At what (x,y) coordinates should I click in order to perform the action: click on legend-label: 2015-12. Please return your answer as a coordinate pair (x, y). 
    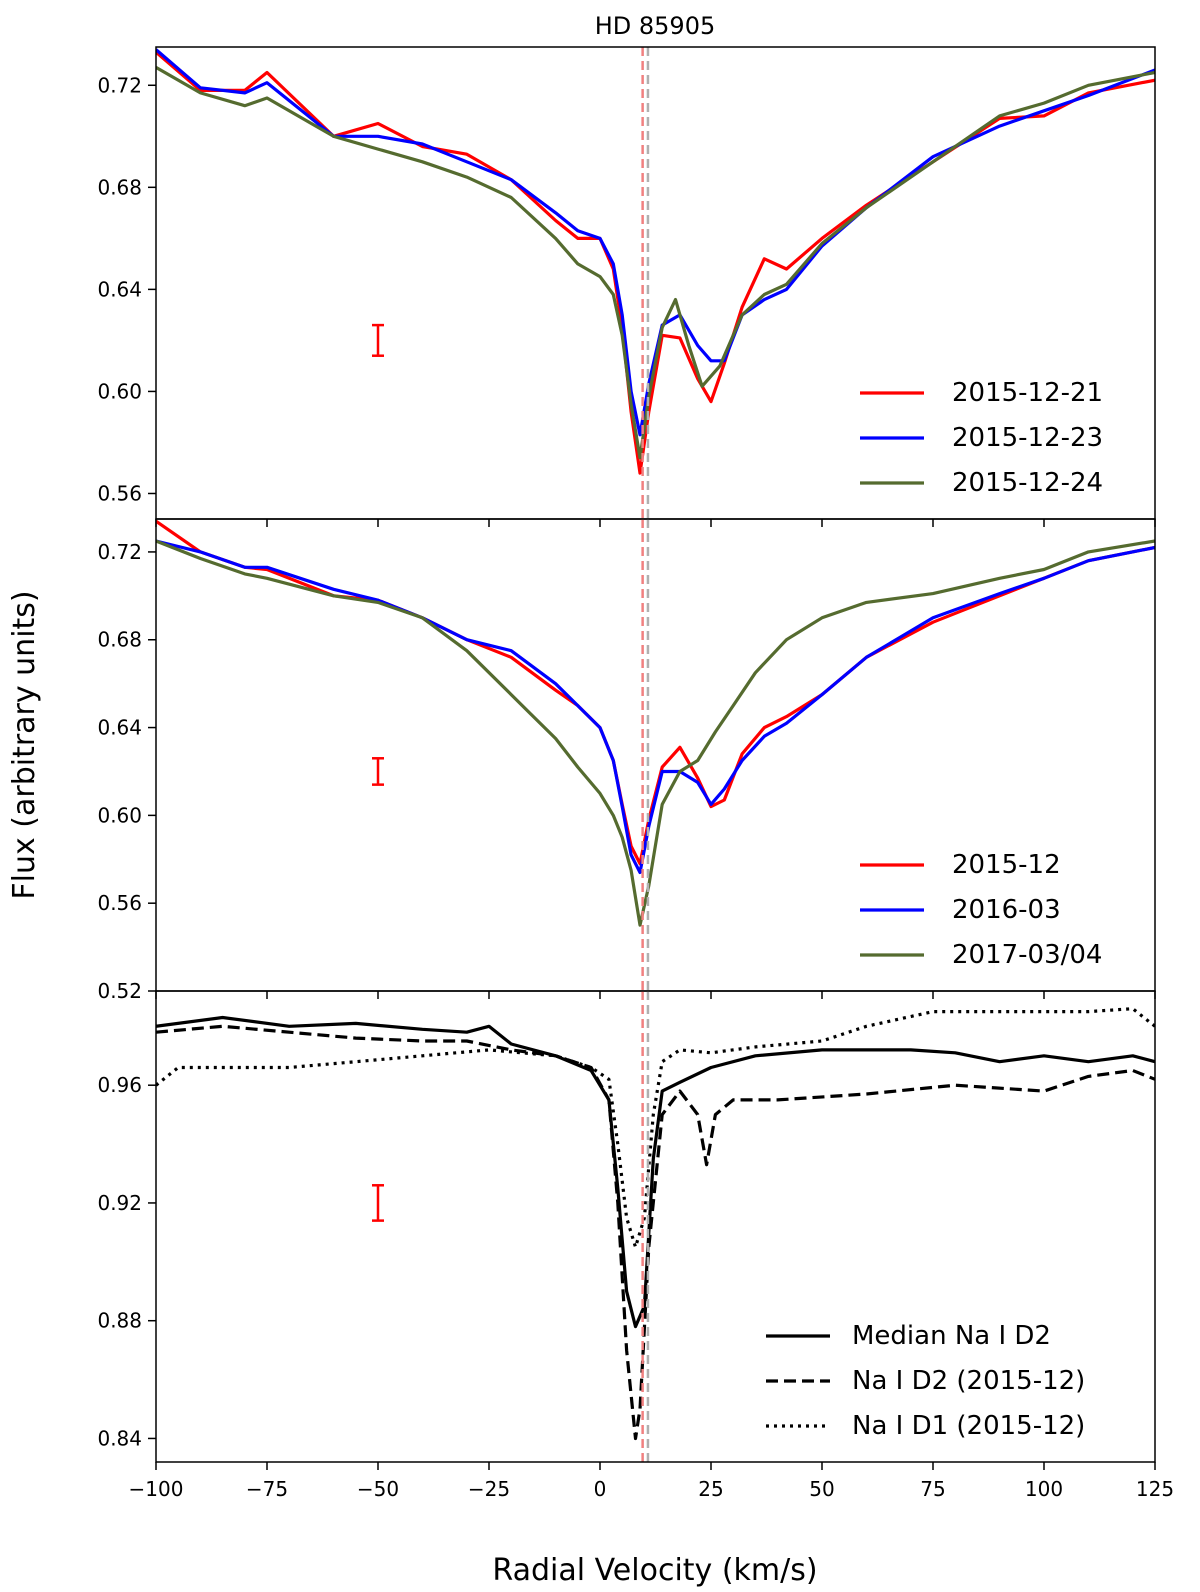
    Looking at the image, I should click on (1006, 865).